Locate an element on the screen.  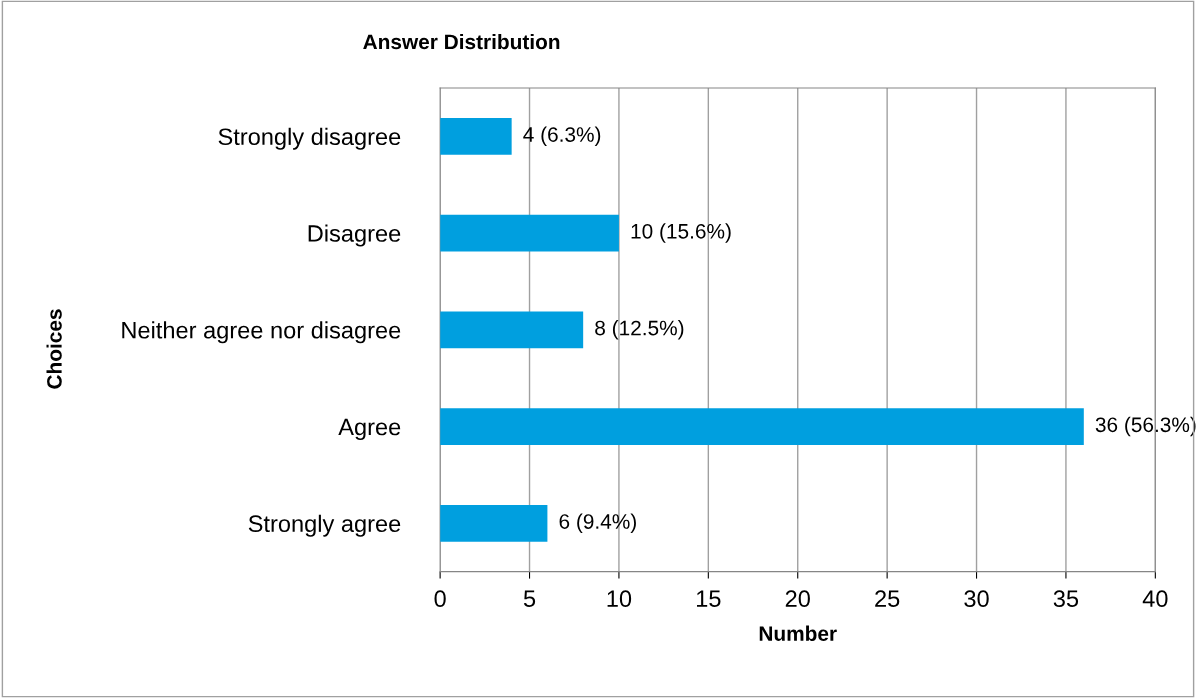
x-tick-label: 10 is located at coordinates (619, 599).